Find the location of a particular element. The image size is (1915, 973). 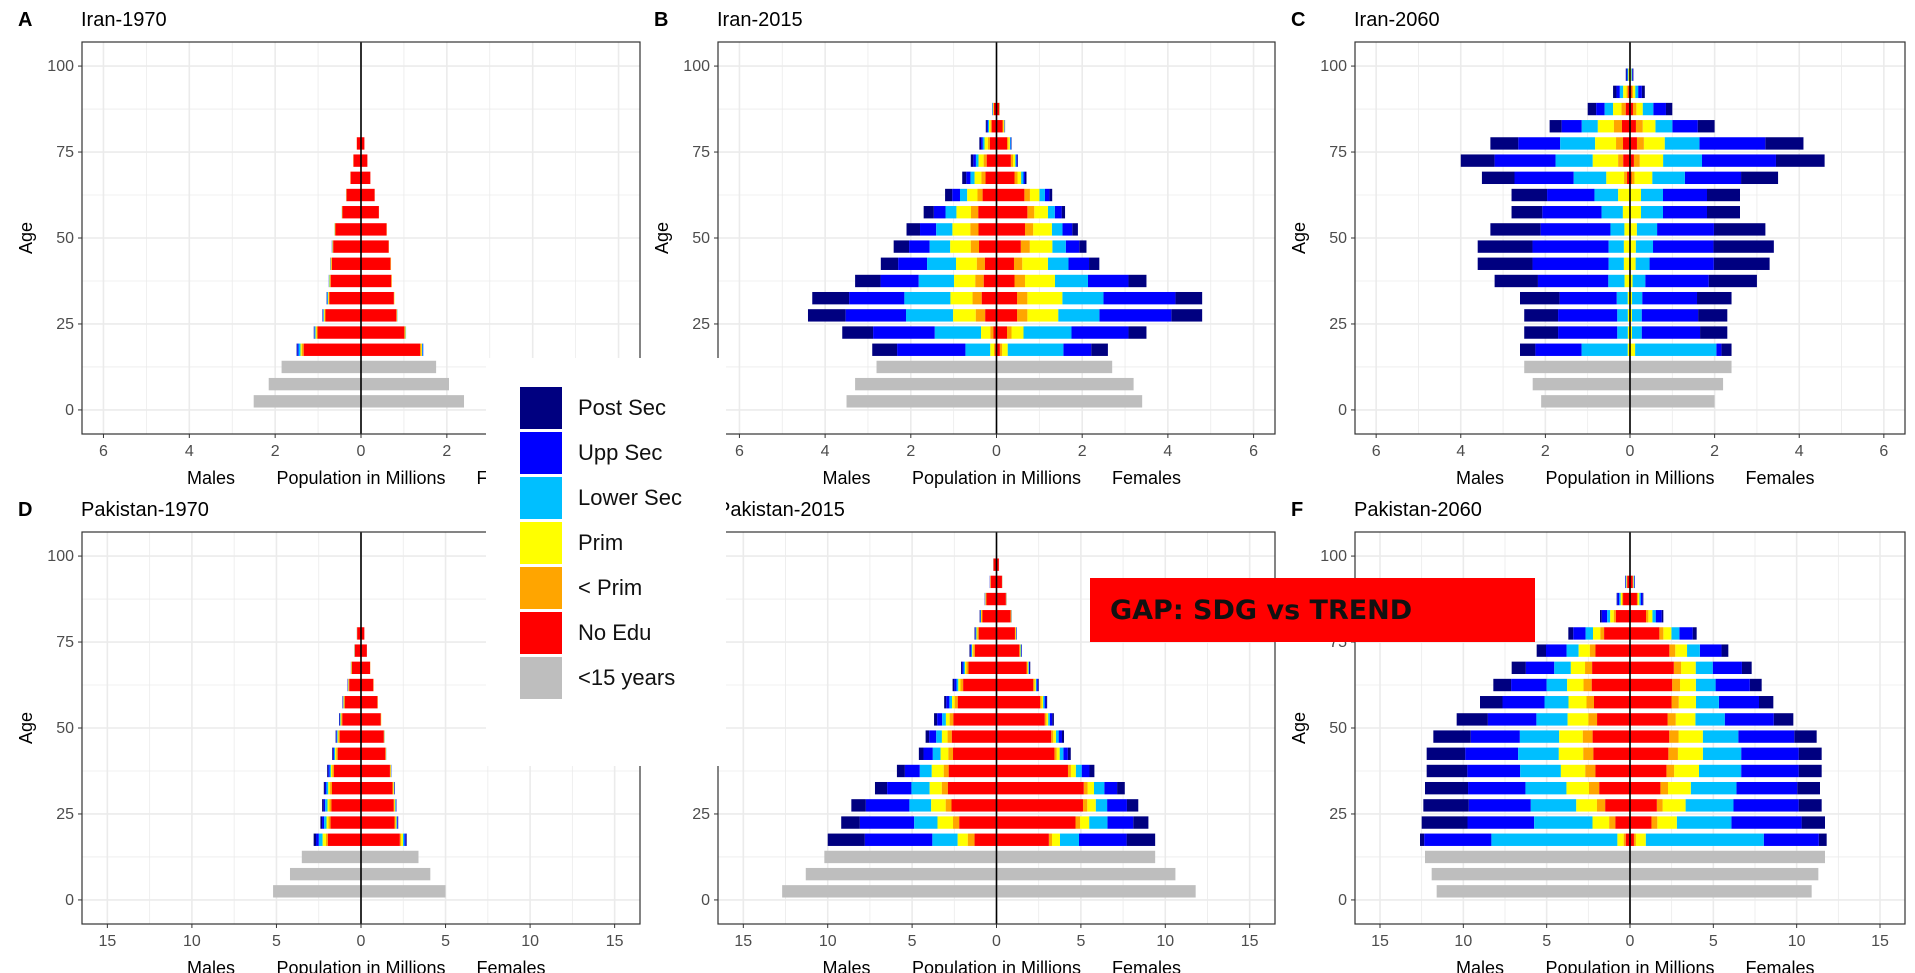

panel-d-y-tick-label: 0 is located at coordinates (69, 900).